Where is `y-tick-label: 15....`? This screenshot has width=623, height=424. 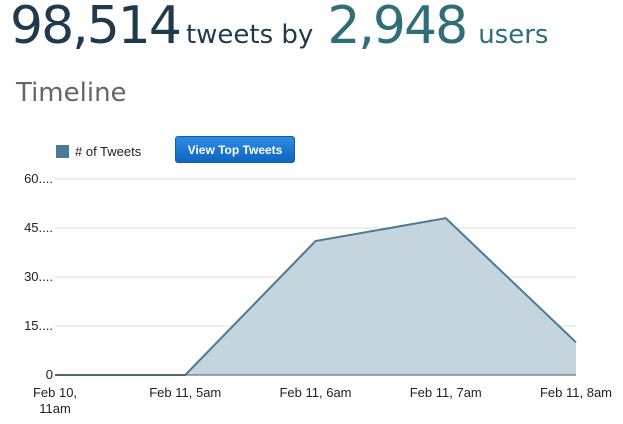 y-tick-label: 15.... is located at coordinates (38, 325).